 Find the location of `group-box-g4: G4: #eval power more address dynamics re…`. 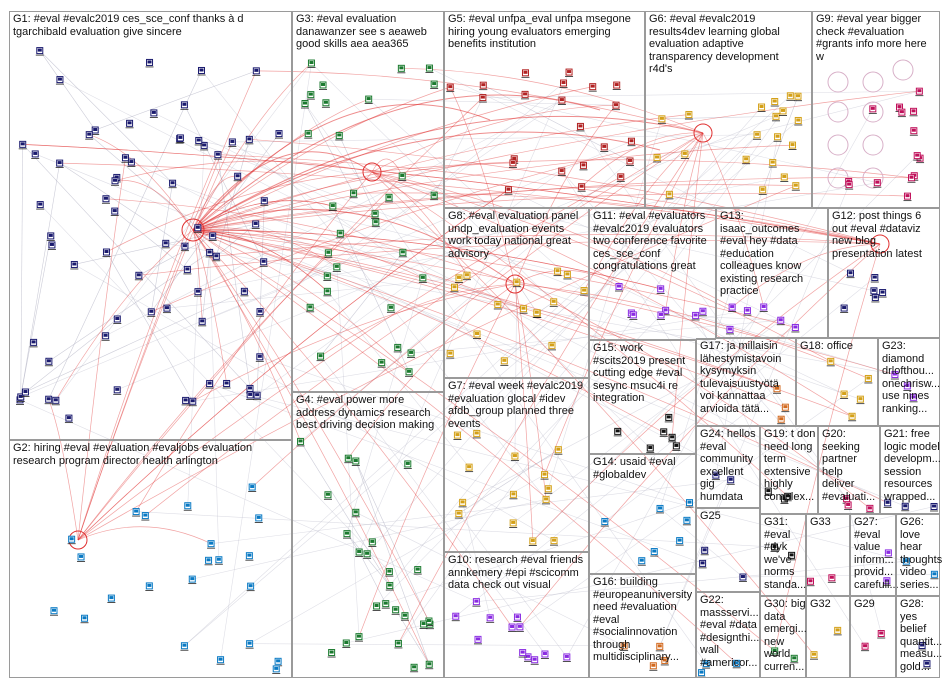

group-box-g4: G4: #eval power more address dynamics re… is located at coordinates (368, 535).